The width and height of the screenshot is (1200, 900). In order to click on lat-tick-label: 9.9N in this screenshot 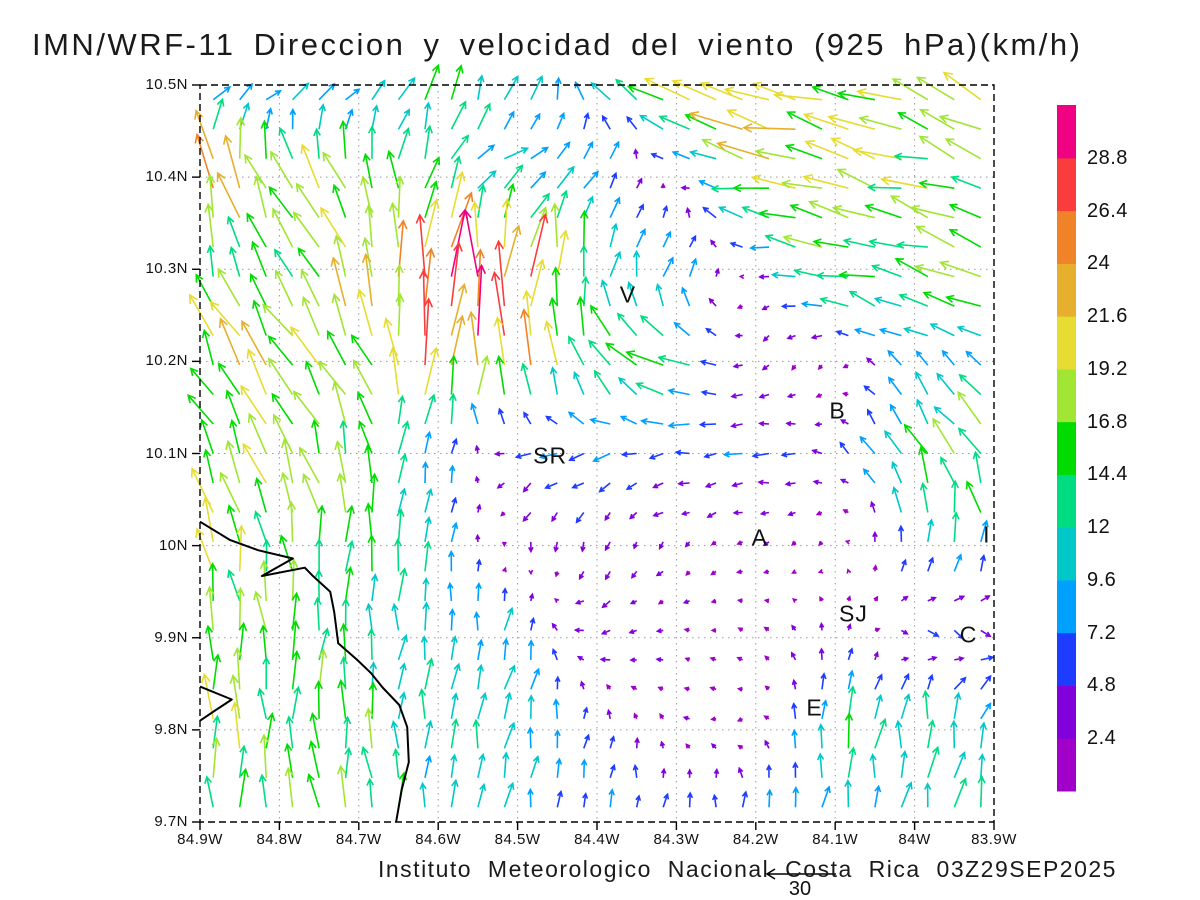, I will do `click(171, 637)`.